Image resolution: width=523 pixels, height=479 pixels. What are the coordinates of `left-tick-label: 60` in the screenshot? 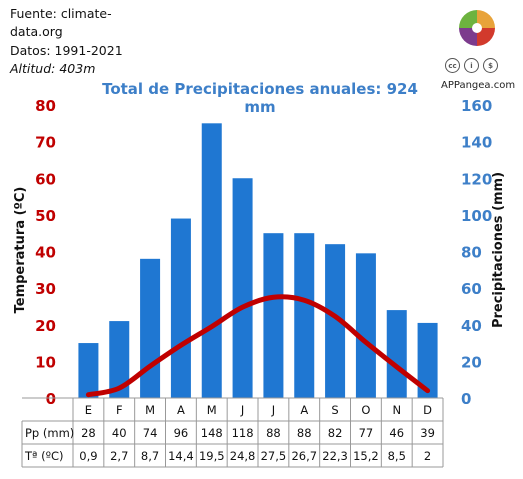 It's located at (45, 179).